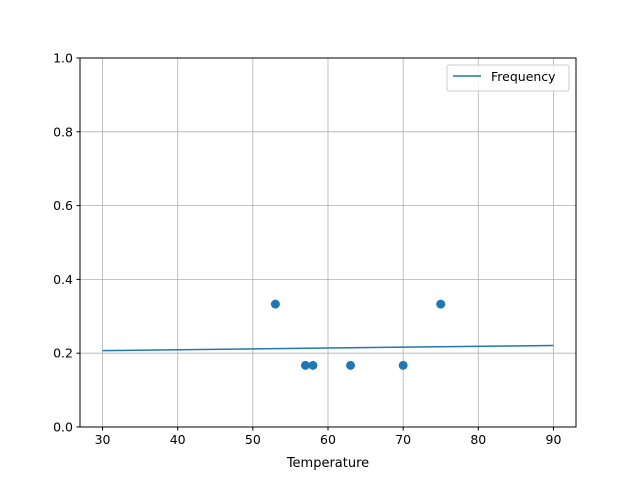 The height and width of the screenshot is (484, 640). I want to click on y-tick-label: 0.4, so click(63, 279).